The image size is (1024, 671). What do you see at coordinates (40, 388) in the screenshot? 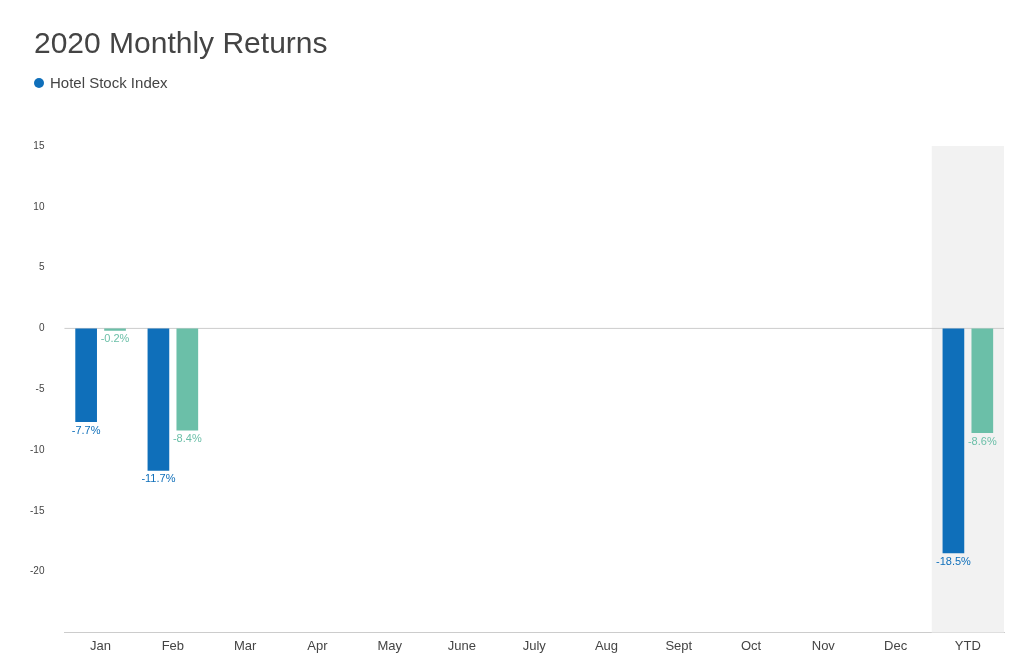
I see `y-tick-label: -5` at bounding box center [40, 388].